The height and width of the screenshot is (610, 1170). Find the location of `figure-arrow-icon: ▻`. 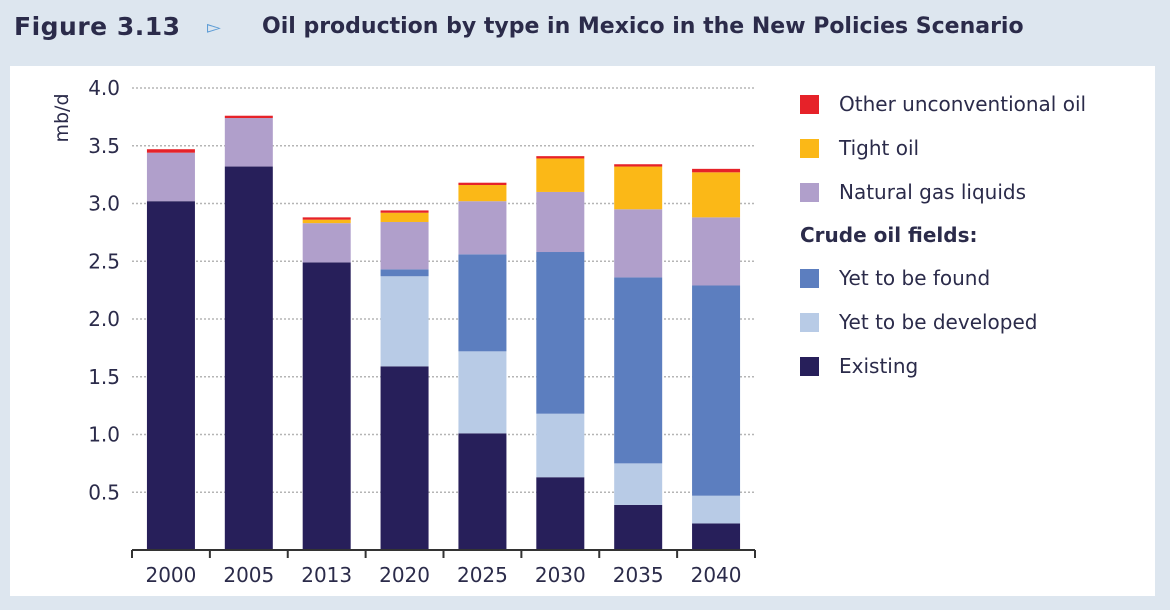

figure-arrow-icon: ▻ is located at coordinates (214, 27).